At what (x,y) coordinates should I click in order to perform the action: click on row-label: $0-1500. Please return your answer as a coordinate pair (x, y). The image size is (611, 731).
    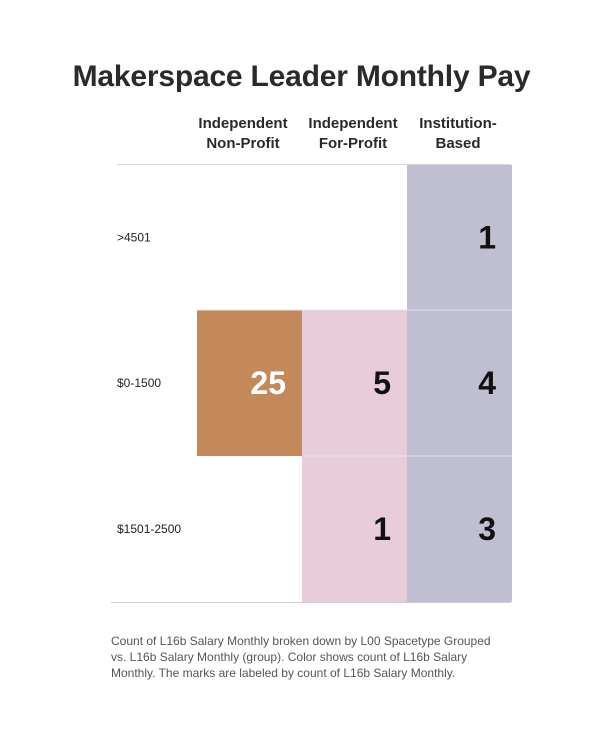
    Looking at the image, I should click on (139, 383).